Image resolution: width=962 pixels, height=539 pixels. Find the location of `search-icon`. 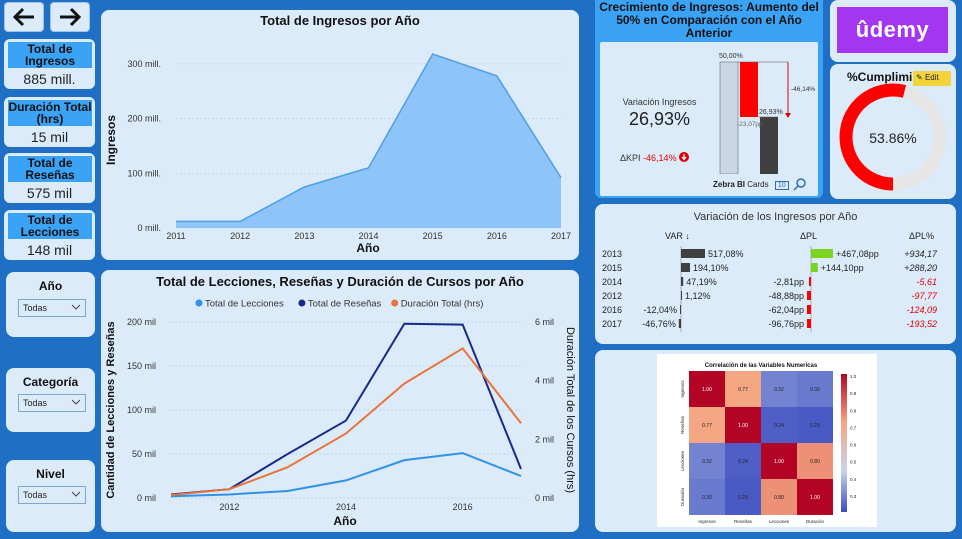

search-icon is located at coordinates (800, 184).